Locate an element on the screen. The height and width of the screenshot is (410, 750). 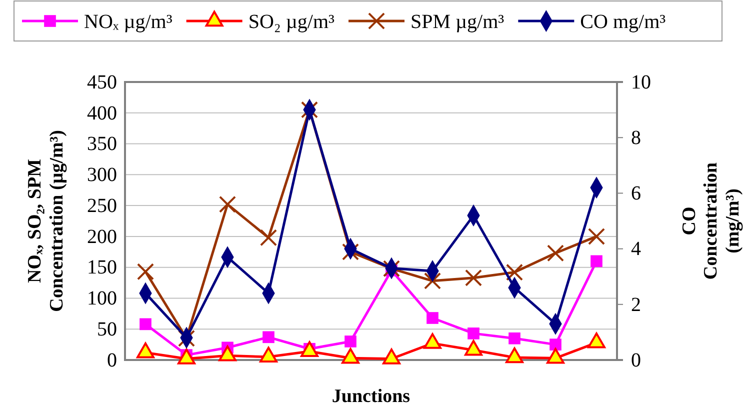
legend-label: NOₓ µg/m³ is located at coordinates (128, 22).